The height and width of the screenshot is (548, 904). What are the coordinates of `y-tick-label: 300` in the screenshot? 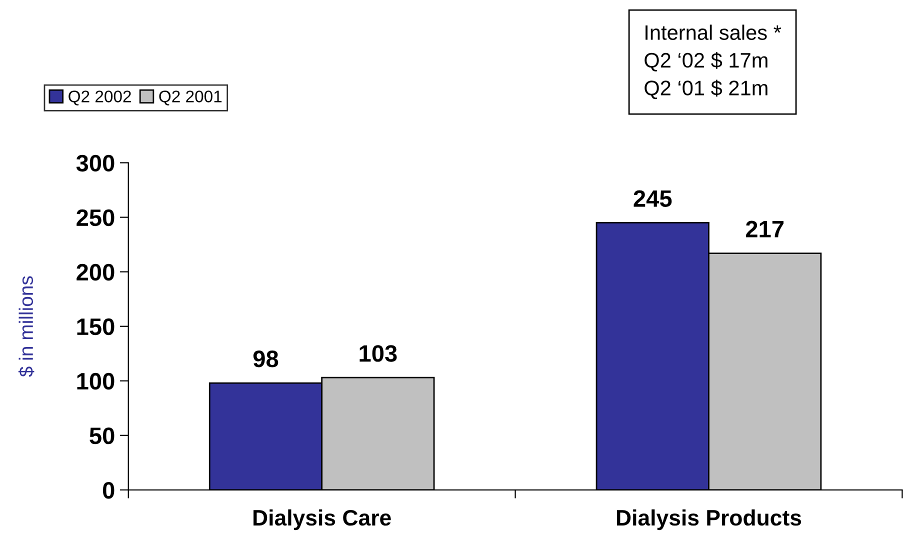 It's located at (95, 163).